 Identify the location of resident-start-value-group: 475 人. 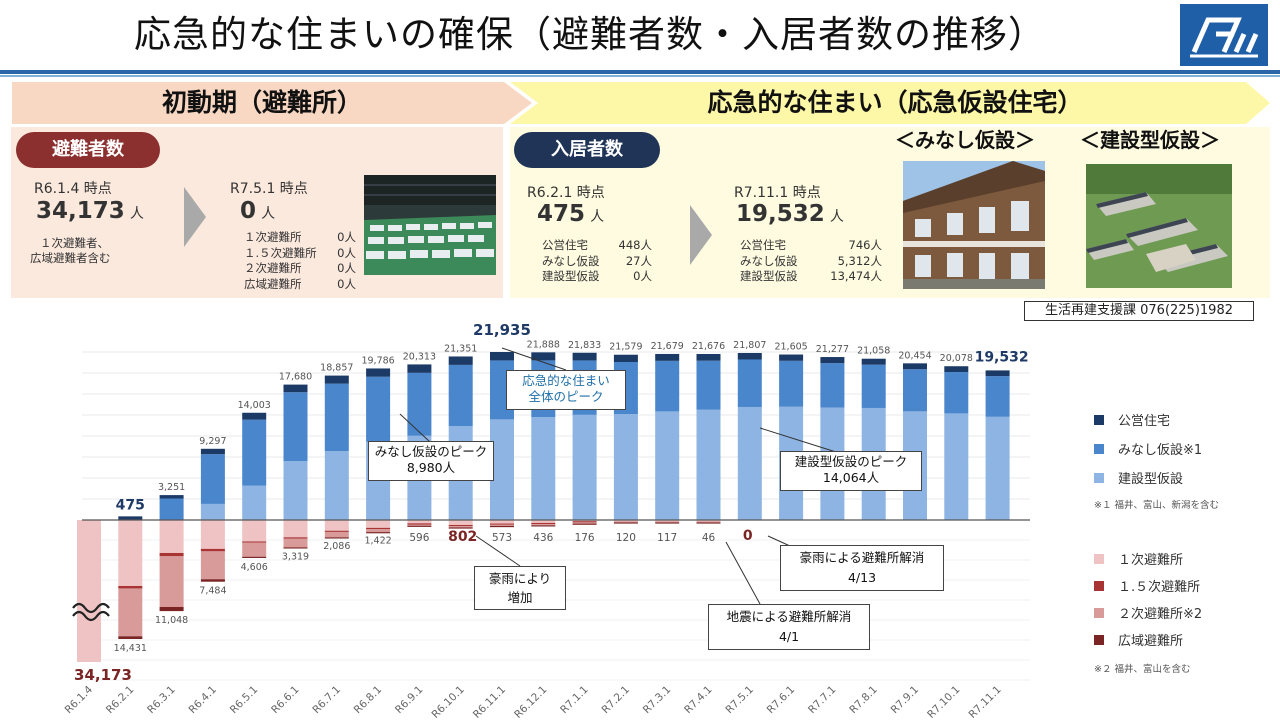
(570, 214).